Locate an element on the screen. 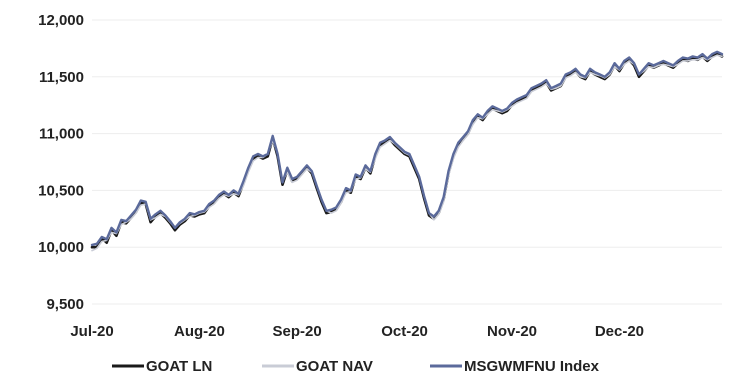 The width and height of the screenshot is (732, 380). legend: GOAT LN GOAT NAV MSGWMFNU Index is located at coordinates (356, 366).